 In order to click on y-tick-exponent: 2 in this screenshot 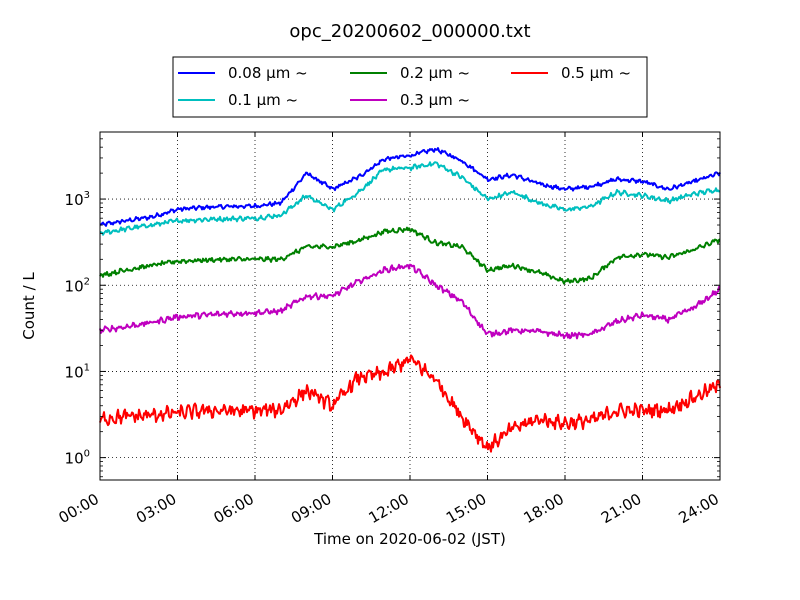, I will do `click(87, 281)`.